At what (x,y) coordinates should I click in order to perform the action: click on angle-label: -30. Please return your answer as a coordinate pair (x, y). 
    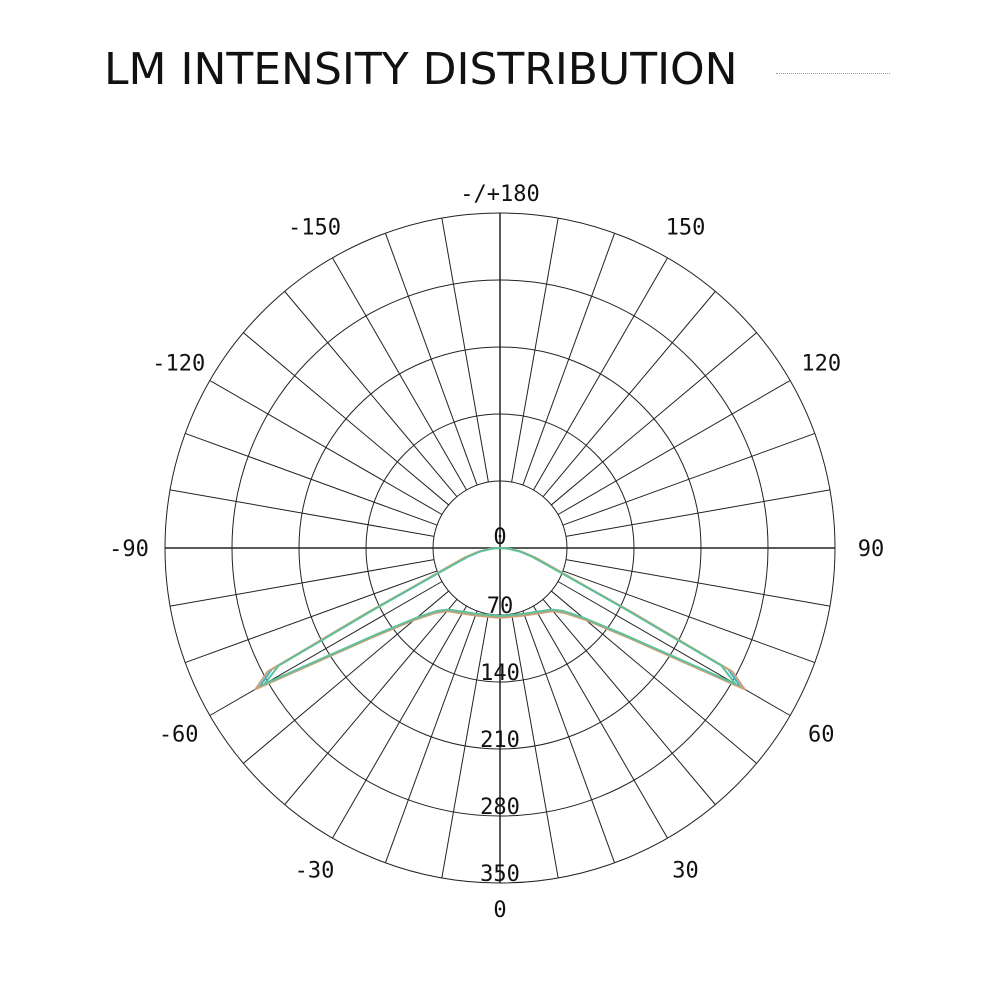
    Looking at the image, I should click on (315, 870).